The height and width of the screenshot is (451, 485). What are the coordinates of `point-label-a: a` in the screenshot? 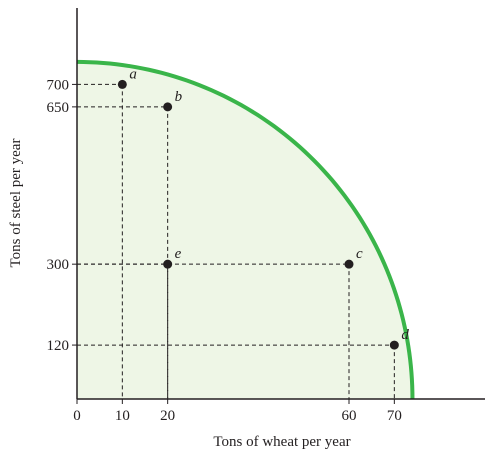 It's located at (133, 74).